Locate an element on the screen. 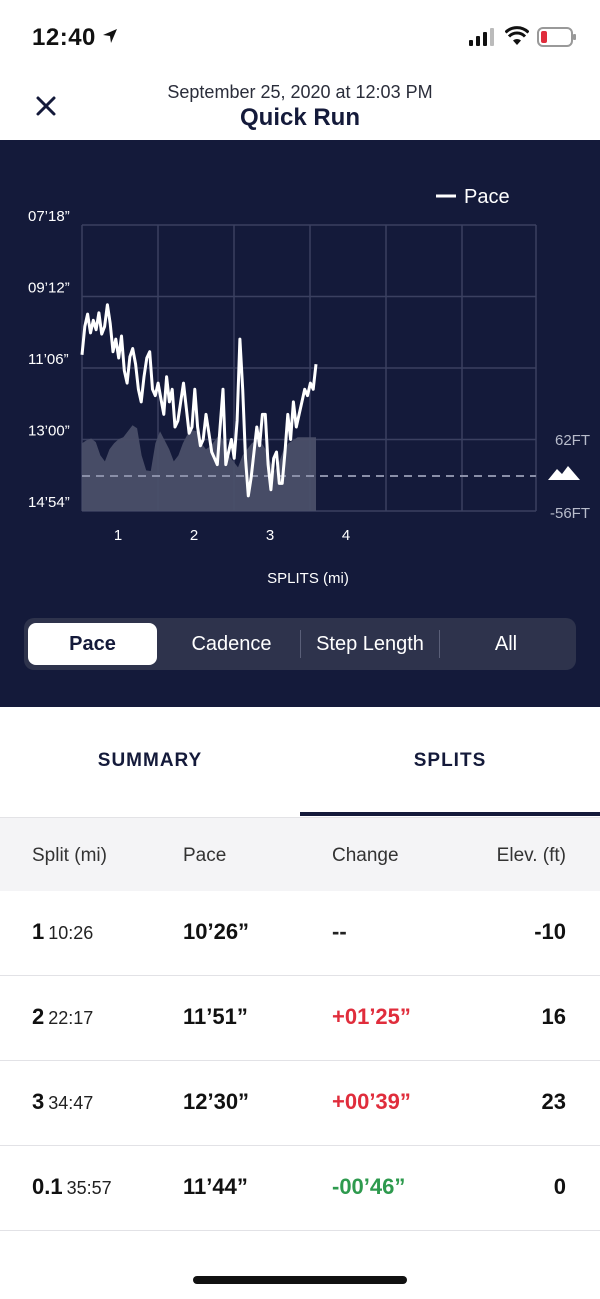  change-cell: -- is located at coordinates (339, 931).